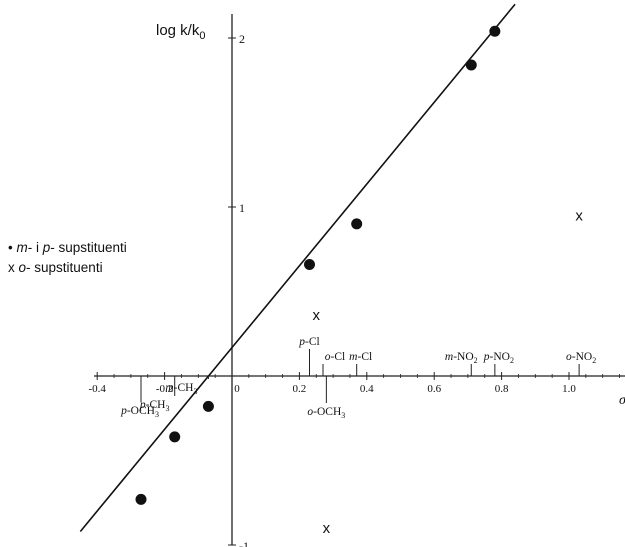  I want to click on x-tick-label: 0.6, so click(434, 389).